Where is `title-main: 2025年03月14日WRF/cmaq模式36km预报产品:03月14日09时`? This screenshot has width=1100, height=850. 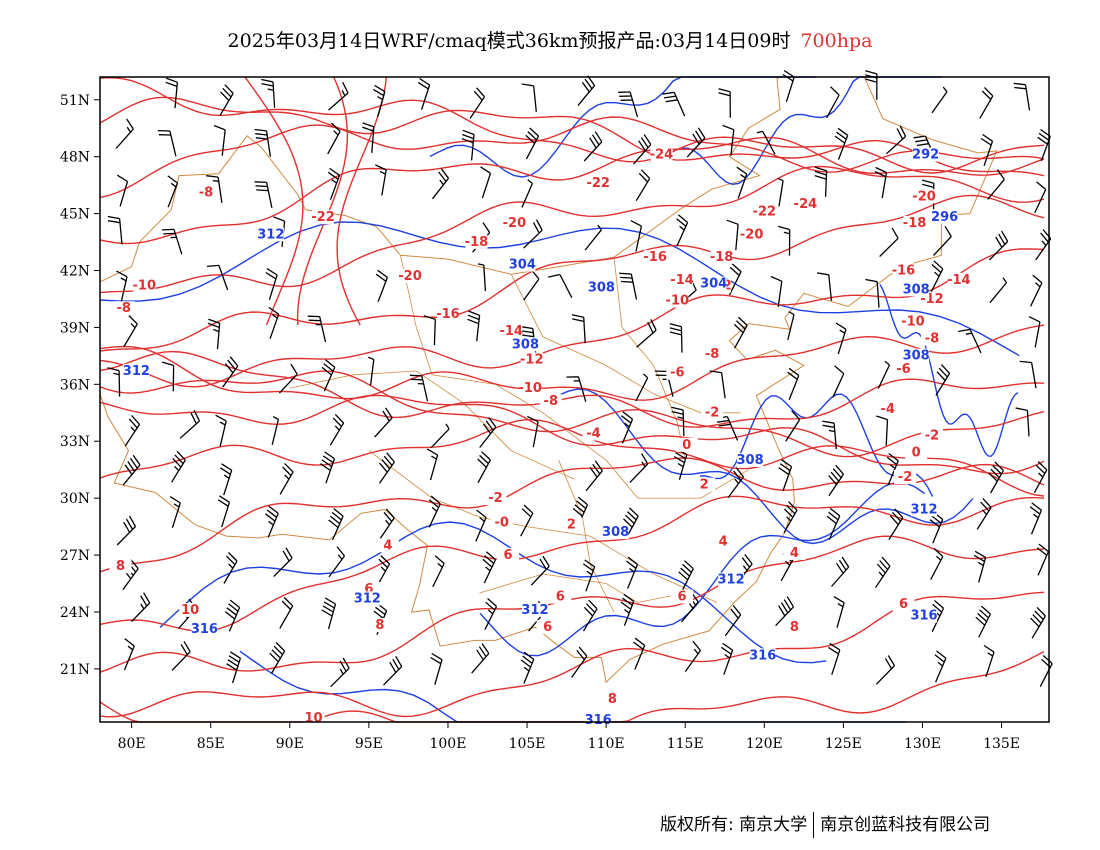
title-main: 2025年03月14日WRF/cmaq模式36km预报产品:03月14日09时 is located at coordinates (509, 41).